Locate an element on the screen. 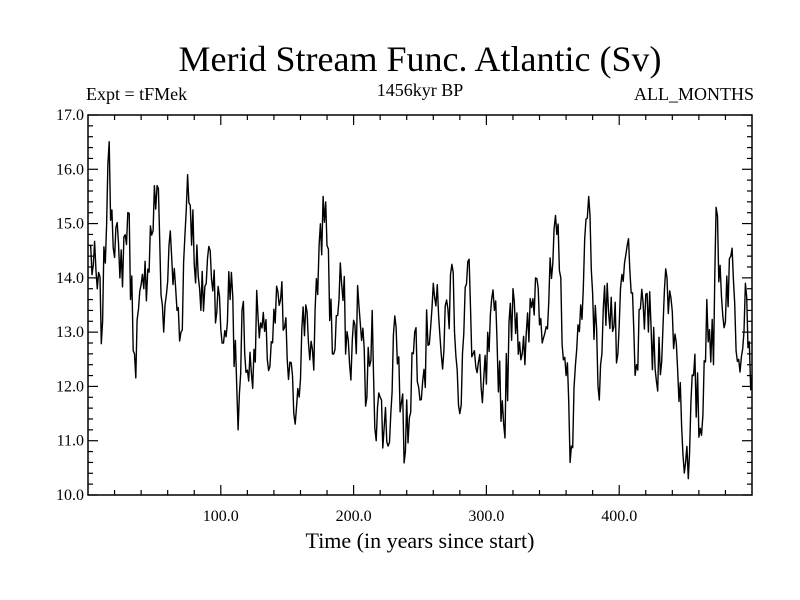  x-axis-label: Time (in years since start) is located at coordinates (420, 540).